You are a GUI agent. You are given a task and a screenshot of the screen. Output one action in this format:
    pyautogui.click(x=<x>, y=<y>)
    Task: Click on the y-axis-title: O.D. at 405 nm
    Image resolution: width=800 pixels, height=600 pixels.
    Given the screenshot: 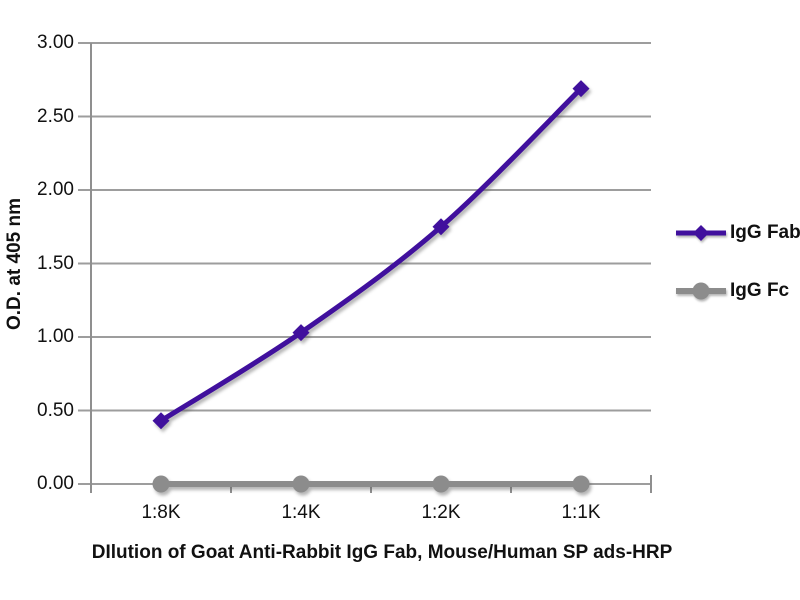 What is the action you would take?
    pyautogui.click(x=14, y=264)
    